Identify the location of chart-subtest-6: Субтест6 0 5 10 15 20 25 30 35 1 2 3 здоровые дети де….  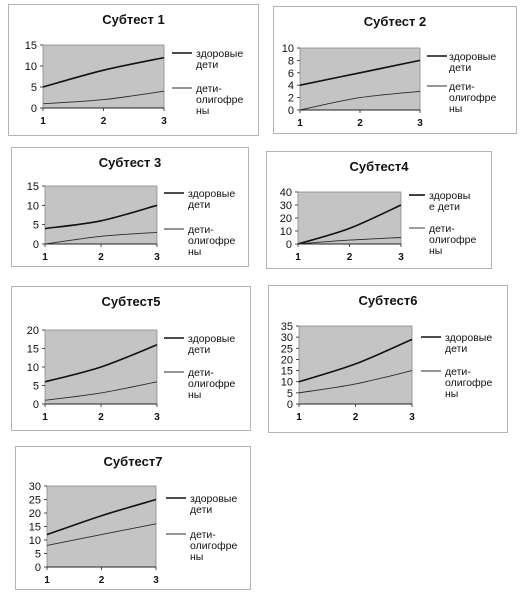
(388, 359).